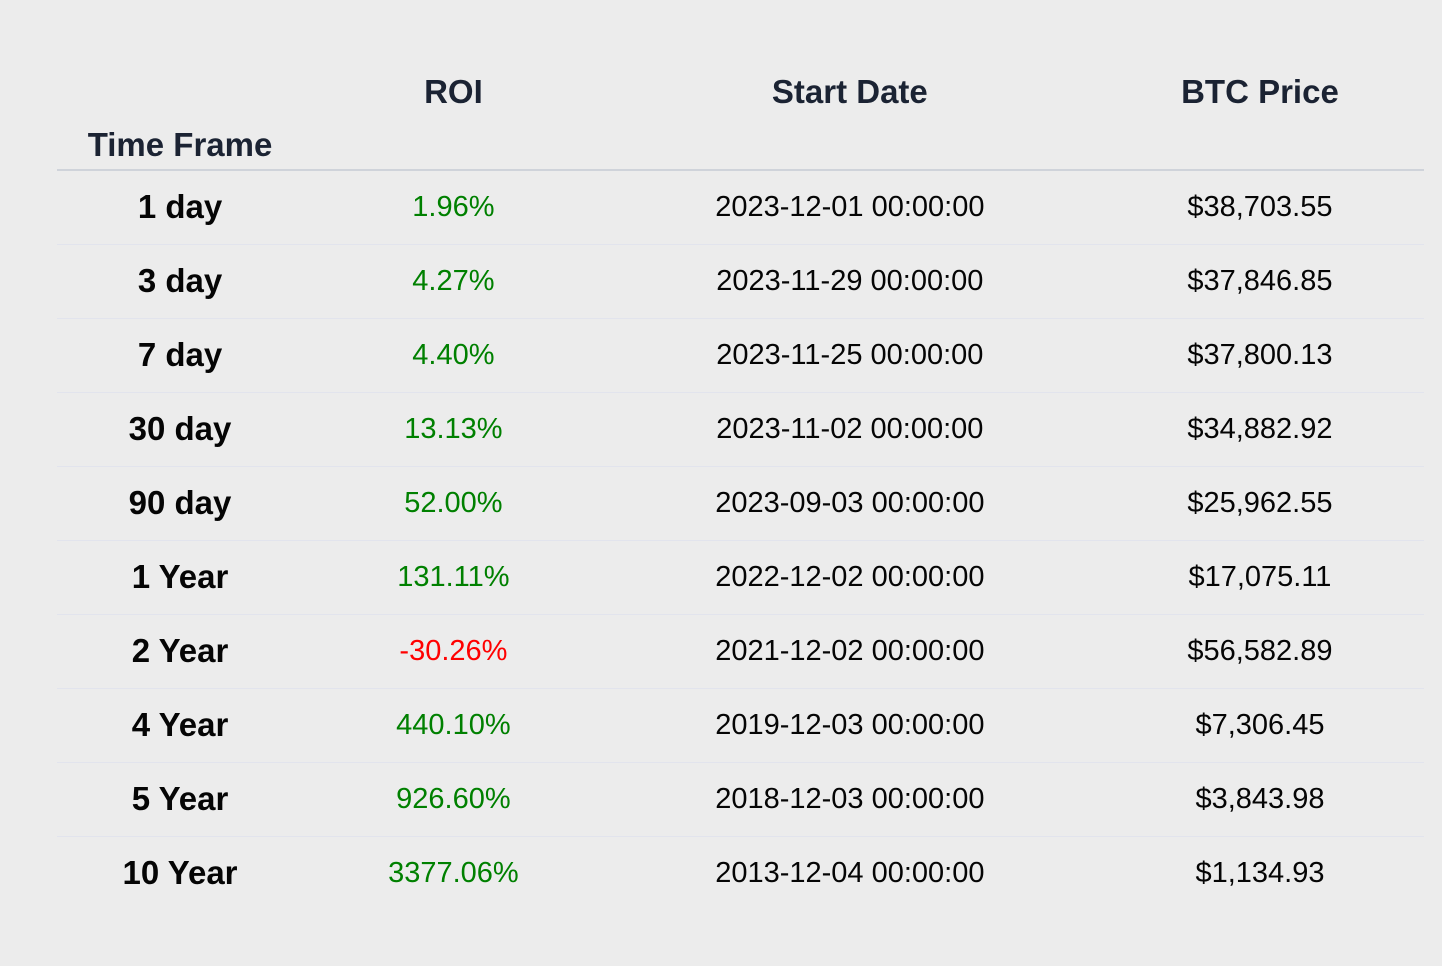  I want to click on time-frame-cell: 1 Year, so click(180, 576).